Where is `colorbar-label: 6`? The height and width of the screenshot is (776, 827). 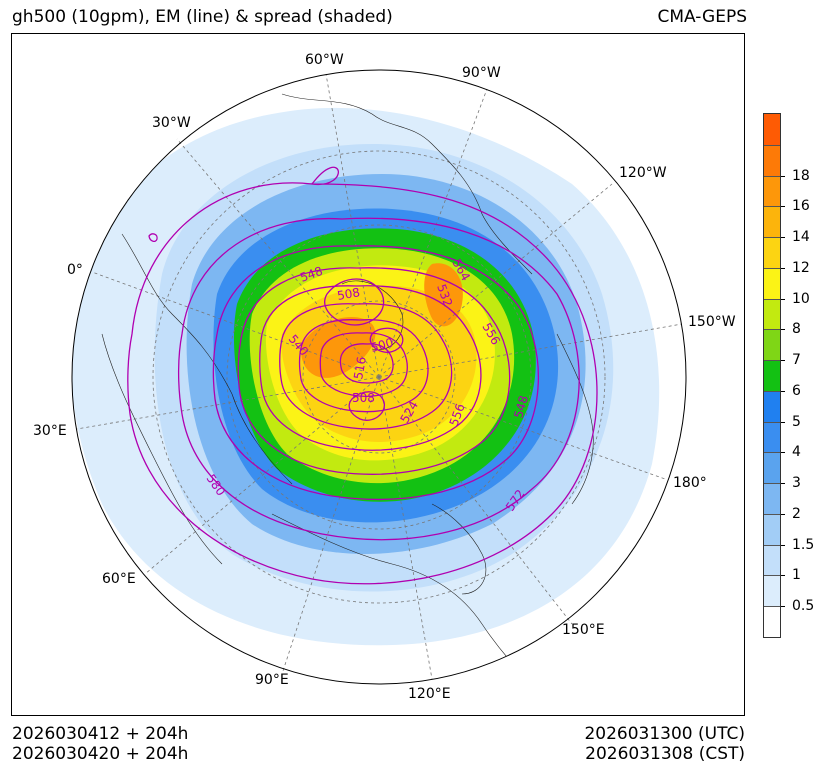
colorbar-label: 6 is located at coordinates (796, 390).